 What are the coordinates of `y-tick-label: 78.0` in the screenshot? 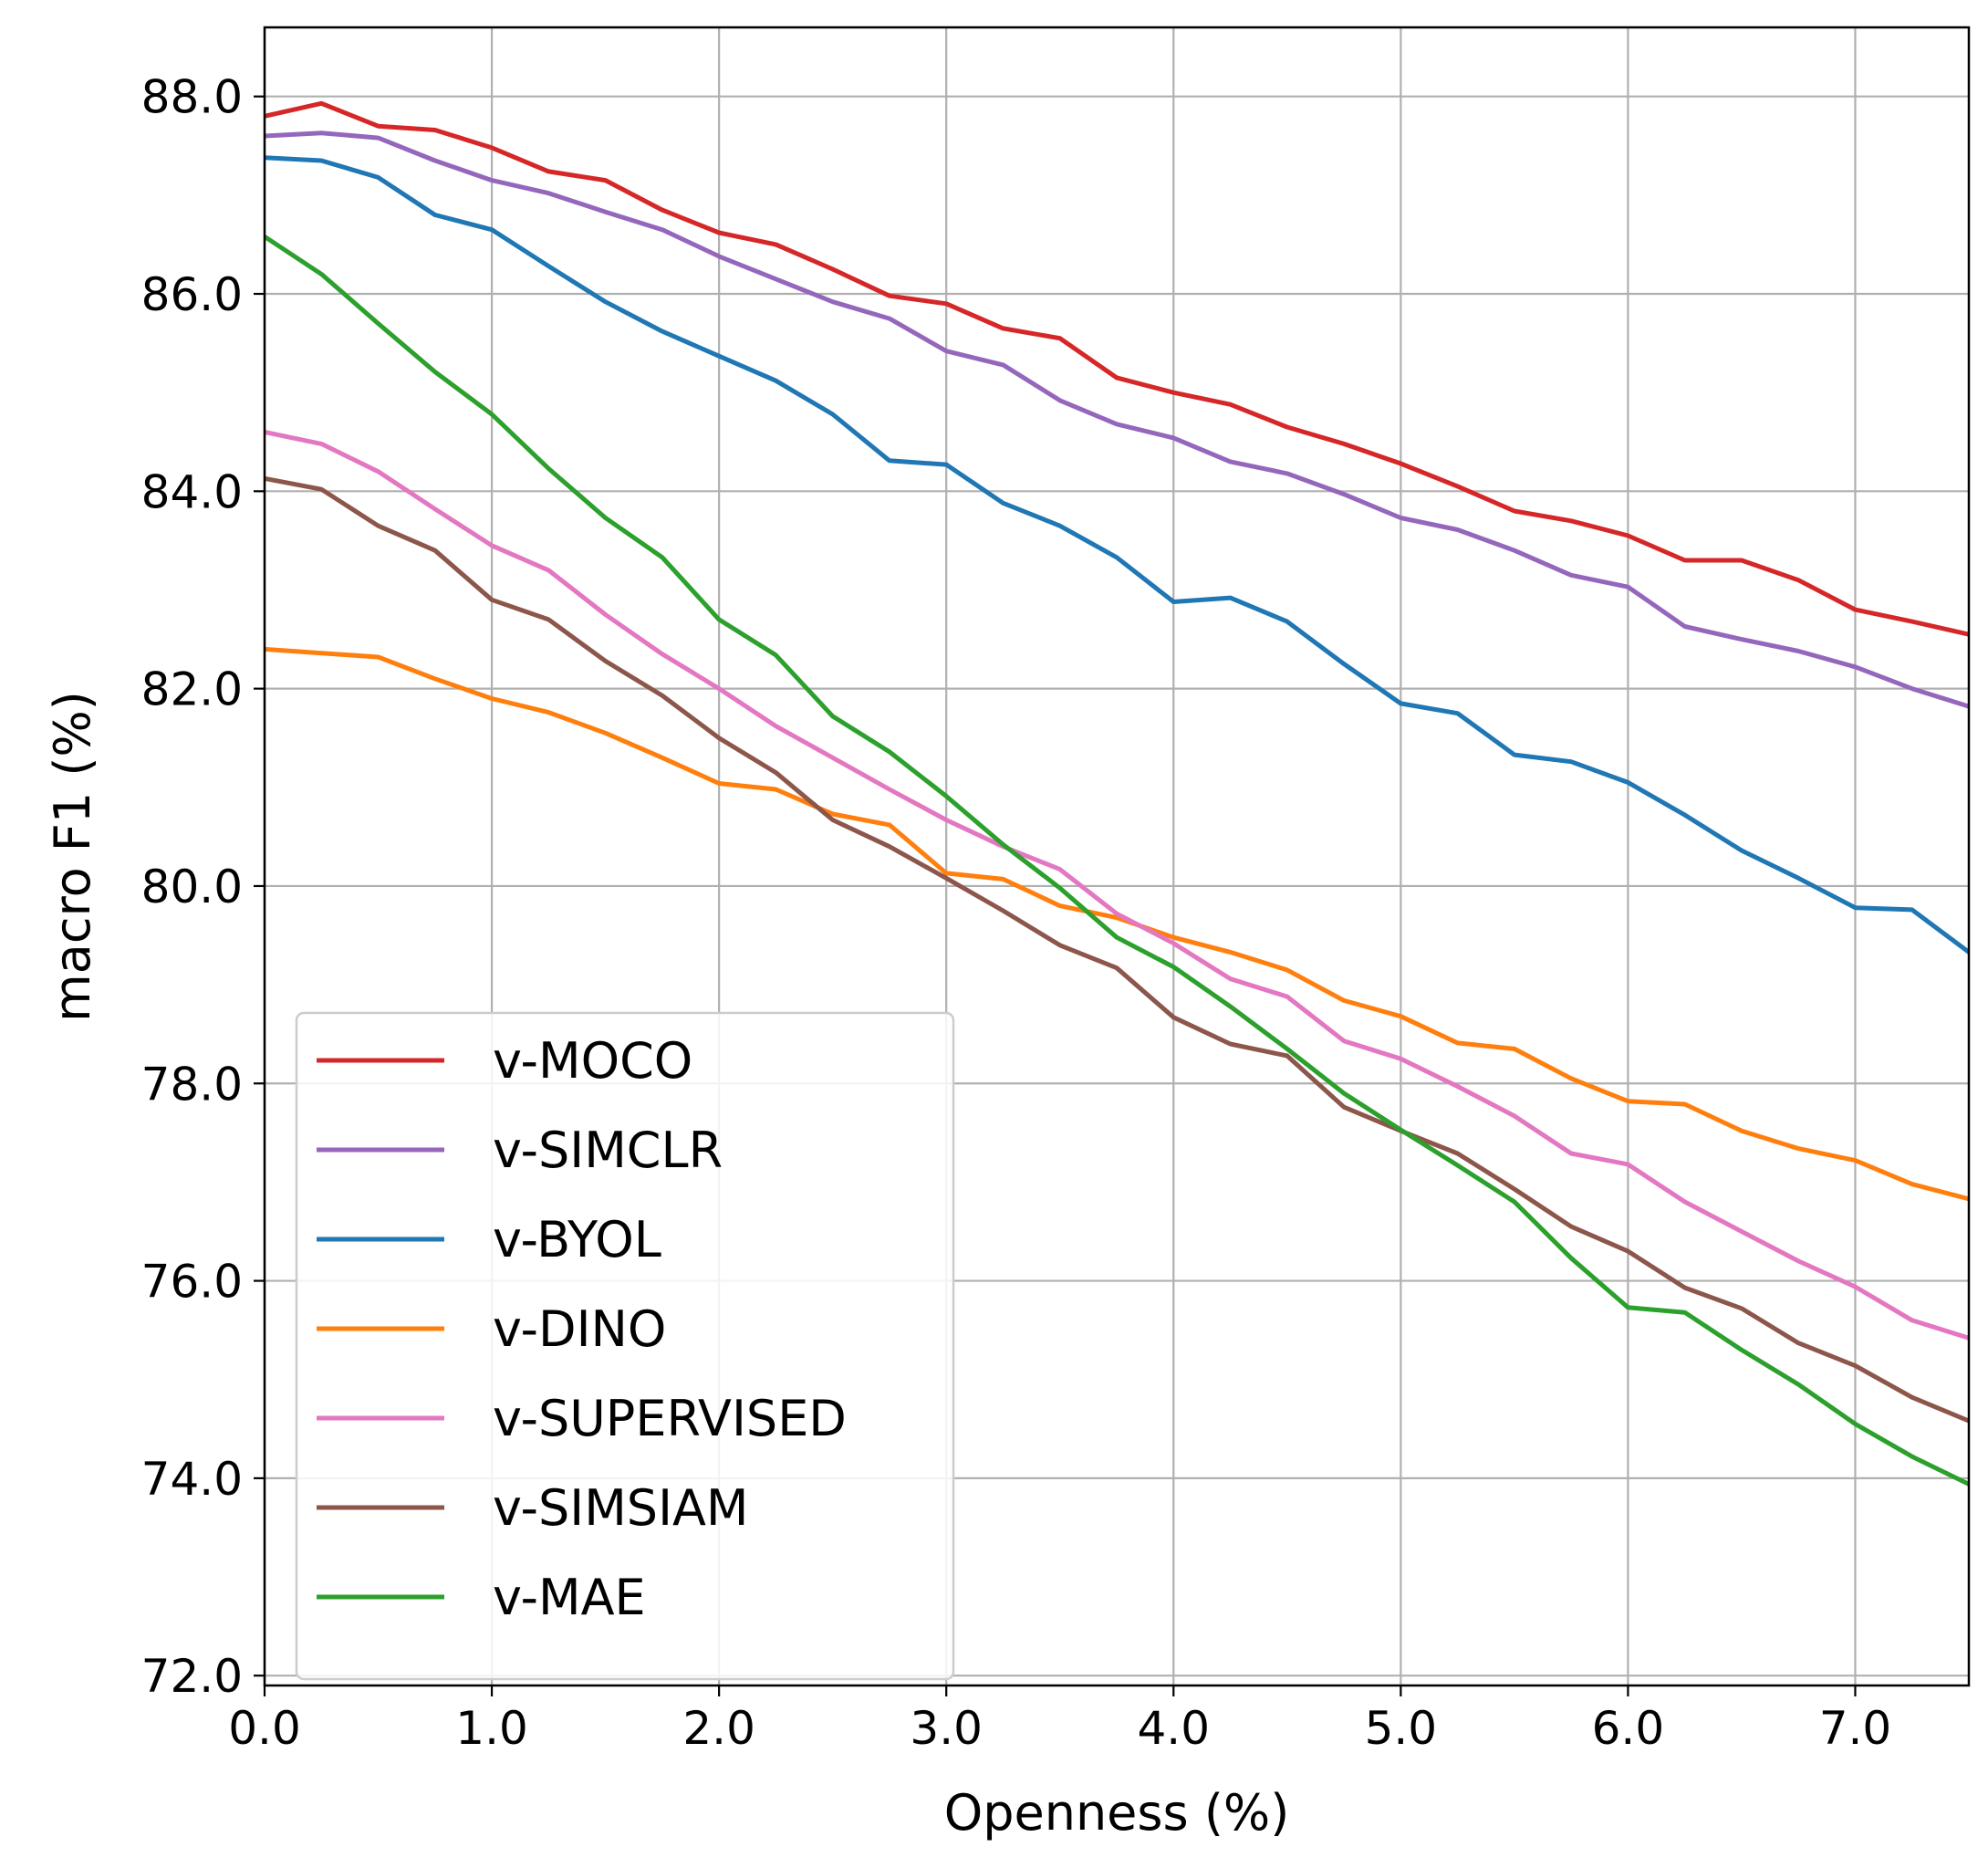 It's located at (192, 1084).